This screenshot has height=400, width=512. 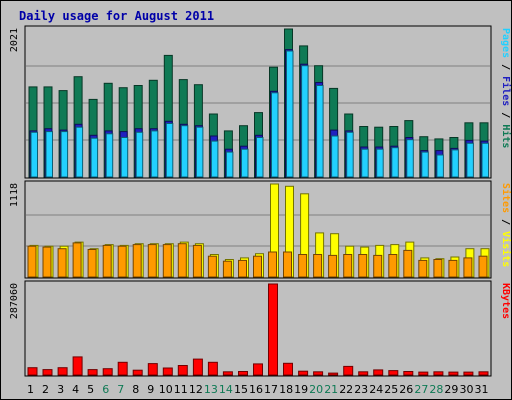 What do you see at coordinates (505, 43) in the screenshot?
I see `legend-entry: Pages` at bounding box center [505, 43].